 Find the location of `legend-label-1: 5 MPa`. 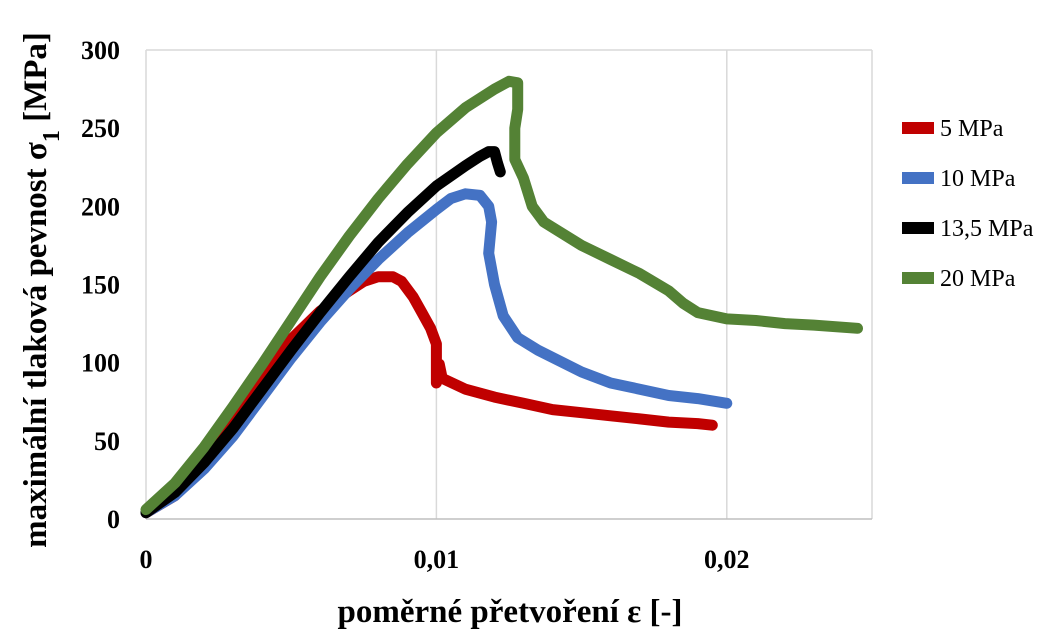

legend-label-1: 5 MPa is located at coordinates (972, 129).